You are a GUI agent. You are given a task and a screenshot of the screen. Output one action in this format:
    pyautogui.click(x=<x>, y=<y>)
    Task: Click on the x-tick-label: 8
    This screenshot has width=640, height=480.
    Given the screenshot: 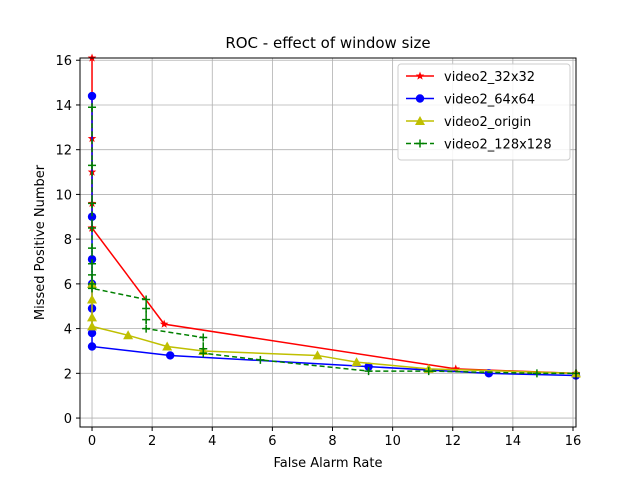 What is the action you would take?
    pyautogui.click(x=332, y=441)
    